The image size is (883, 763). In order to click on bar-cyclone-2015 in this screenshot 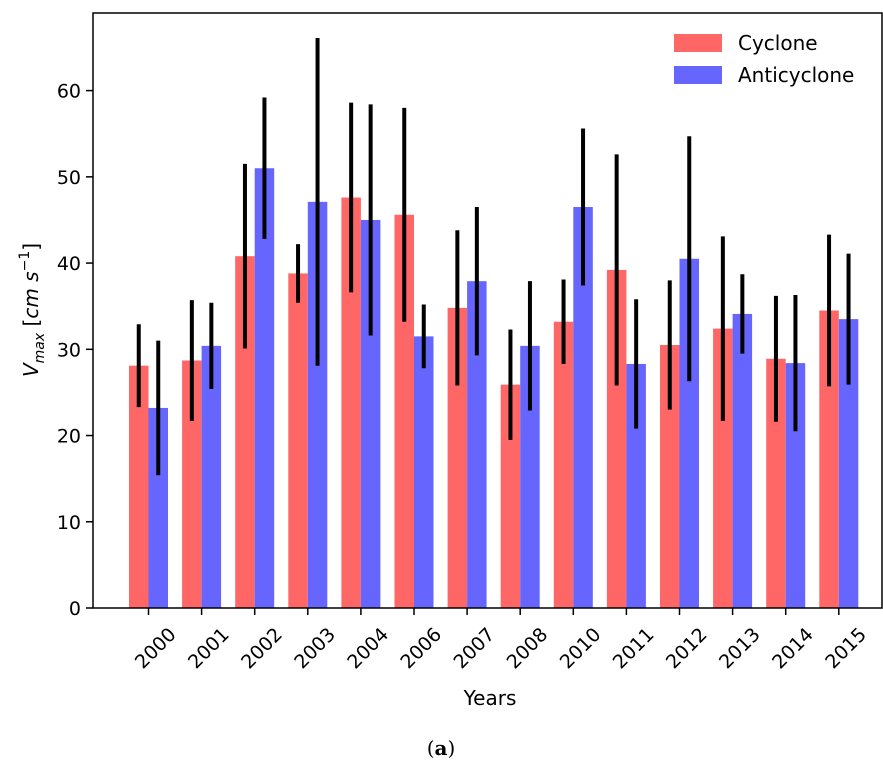, I will do `click(829, 459)`.